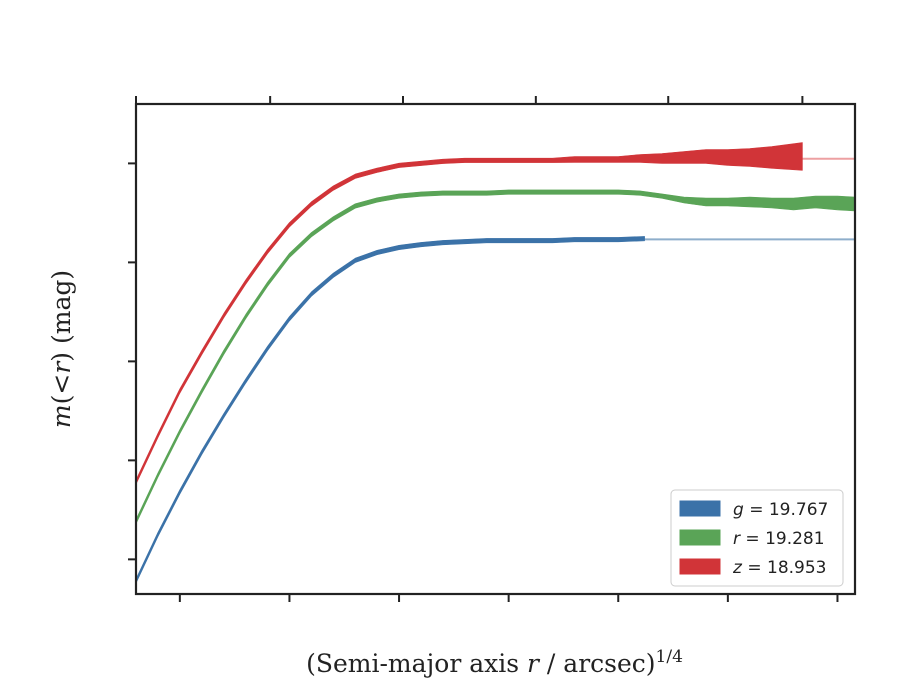 This screenshot has width=900, height=700. Describe the element at coordinates (798, 510) in the screenshot. I see `legend-value: 19.767` at that location.